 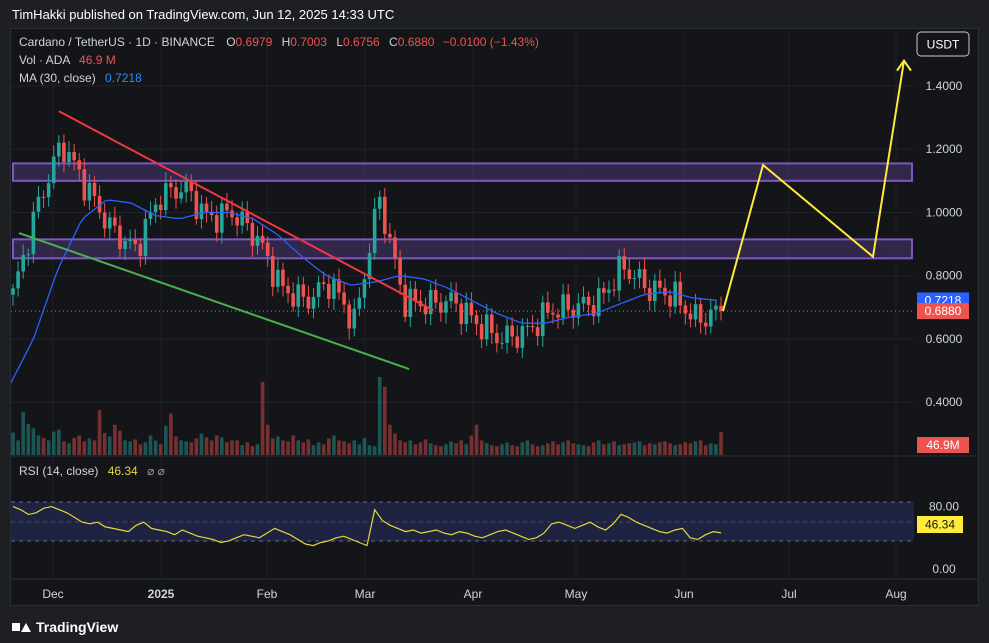 What do you see at coordinates (474, 594) in the screenshot?
I see `time-axis: Dec 2025 Feb Mar Apr May Jun Jul Aug` at bounding box center [474, 594].